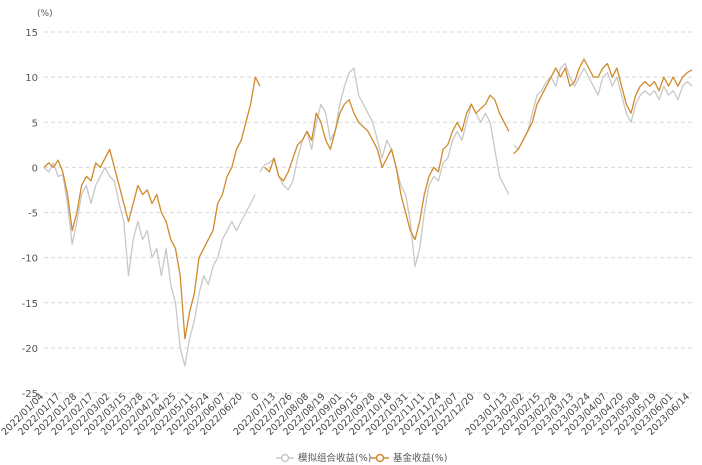 This screenshot has height=465, width=702. What do you see at coordinates (31, 78) in the screenshot?
I see `y-tick-label: 10` at bounding box center [31, 78].